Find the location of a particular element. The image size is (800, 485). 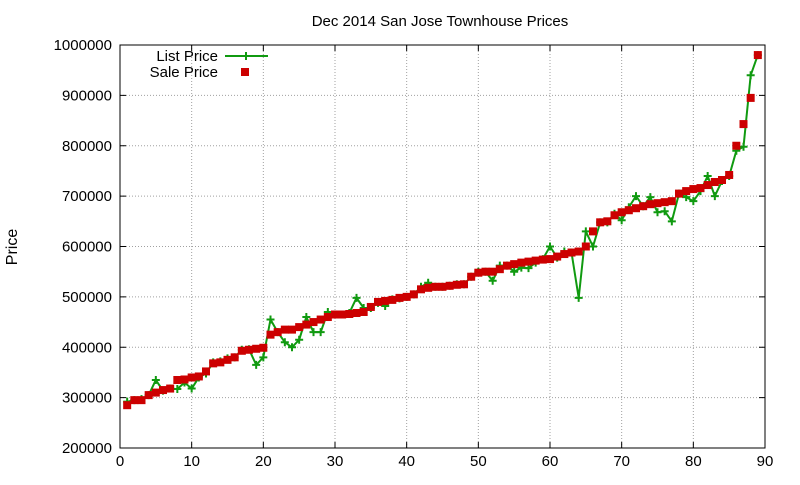

legend-label-sale-price: Sale Price is located at coordinates (184, 72).